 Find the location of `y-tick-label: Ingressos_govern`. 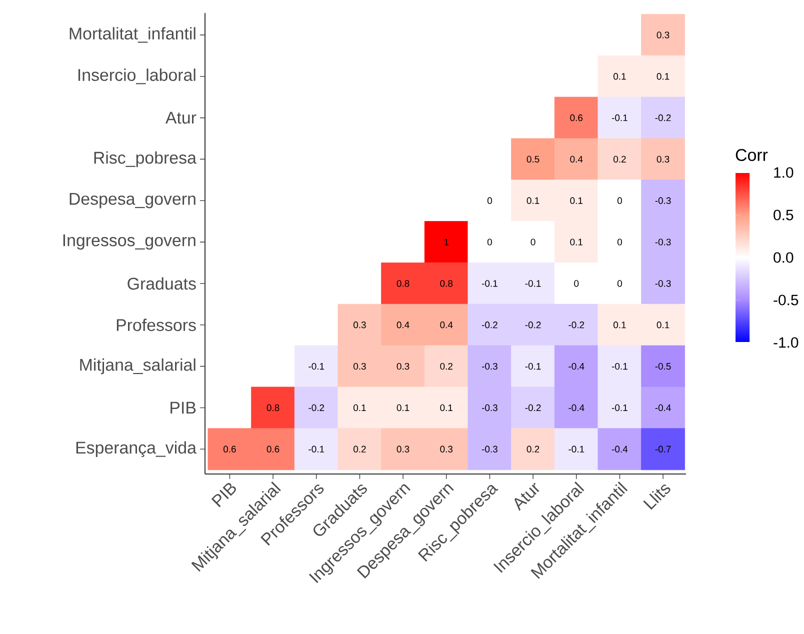

y-tick-label: Ingressos_govern is located at coordinates (129, 242).